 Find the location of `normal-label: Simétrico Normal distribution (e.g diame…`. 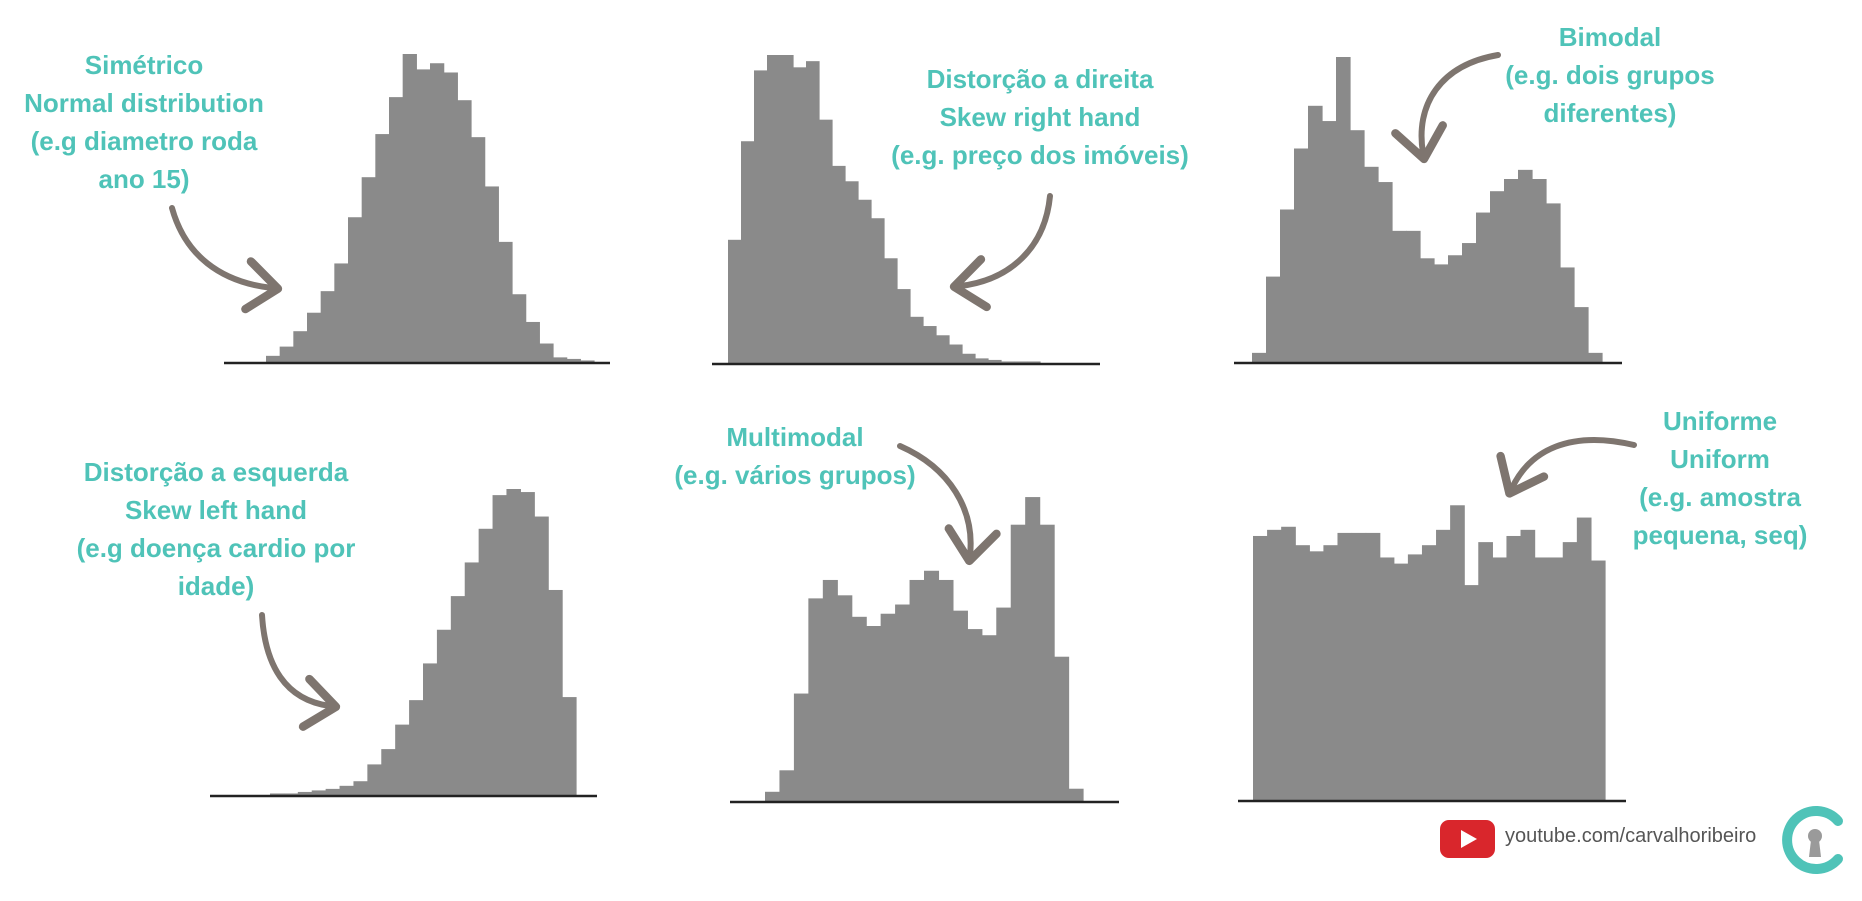

normal-label: Simétrico Normal distribution (e.g diame… is located at coordinates (144, 122).